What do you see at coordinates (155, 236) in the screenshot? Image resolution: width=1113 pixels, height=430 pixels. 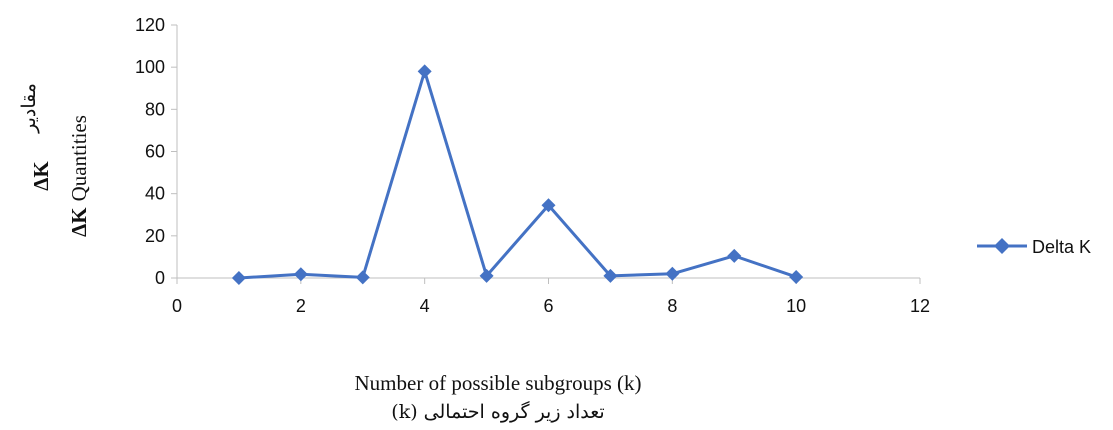 I see `y-tick-label: 20` at bounding box center [155, 236].